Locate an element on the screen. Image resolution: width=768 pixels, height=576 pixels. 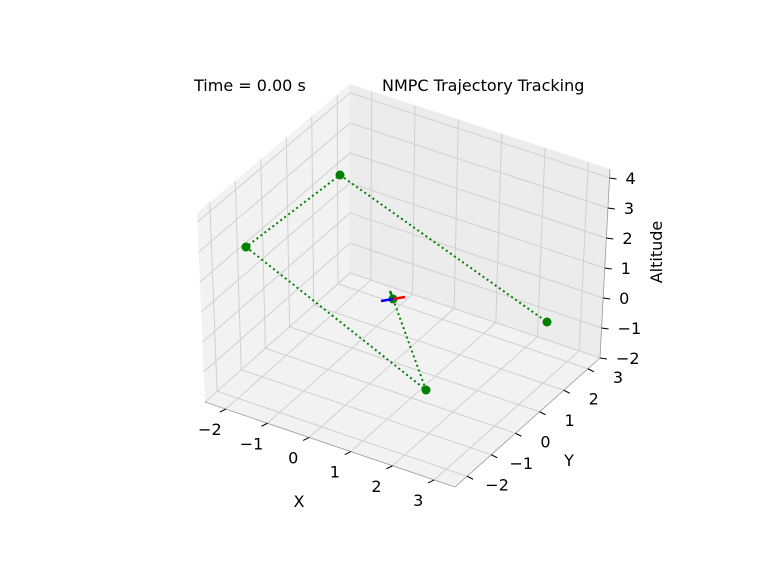
x-tick-label: −1 is located at coordinates (252, 443).